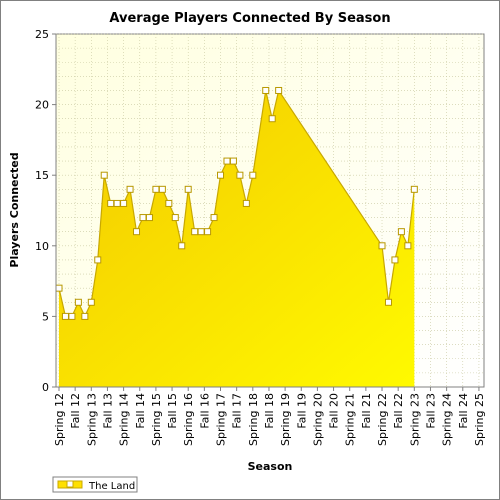 The width and height of the screenshot is (500, 500). I want to click on x-tick-label: Fall 12, so click(75, 411).